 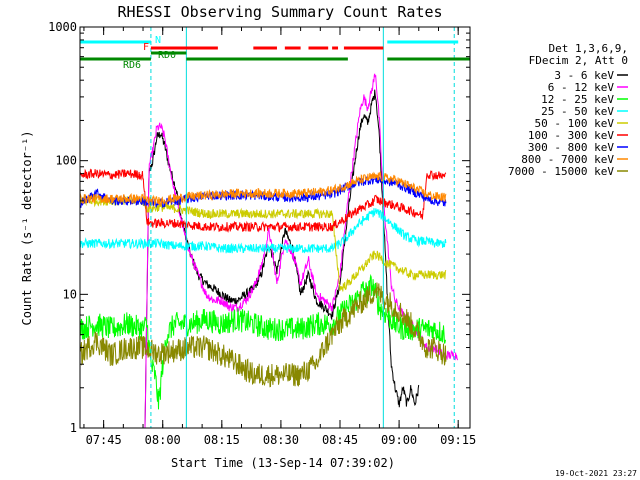 What do you see at coordinates (561, 171) in the screenshot?
I see `legend-label-8: 7000 - 15000 keV` at bounding box center [561, 171].